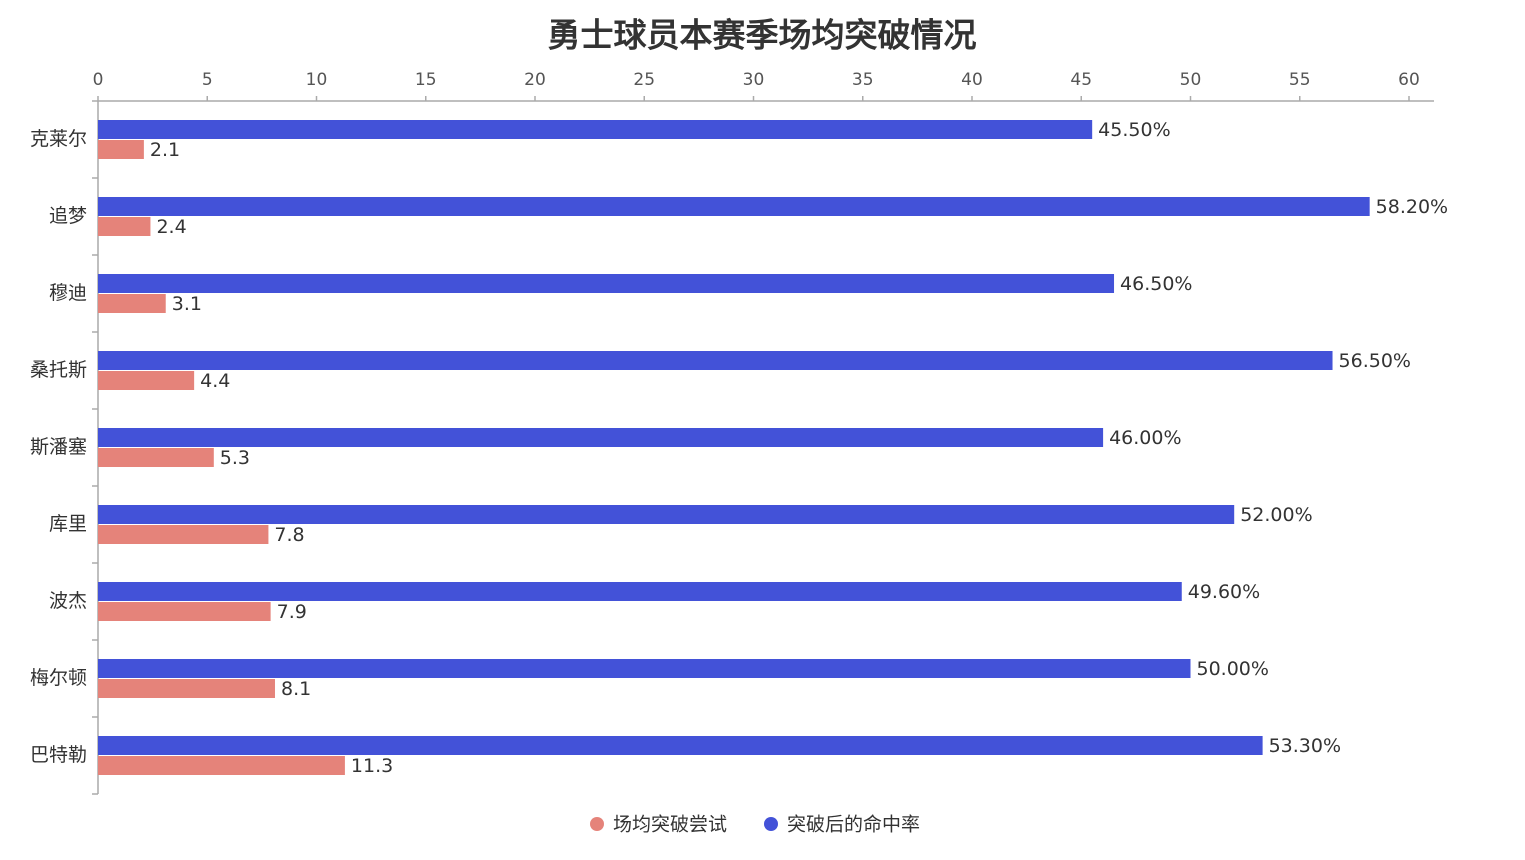  I want to click on data-label: 7.8, so click(289, 535).